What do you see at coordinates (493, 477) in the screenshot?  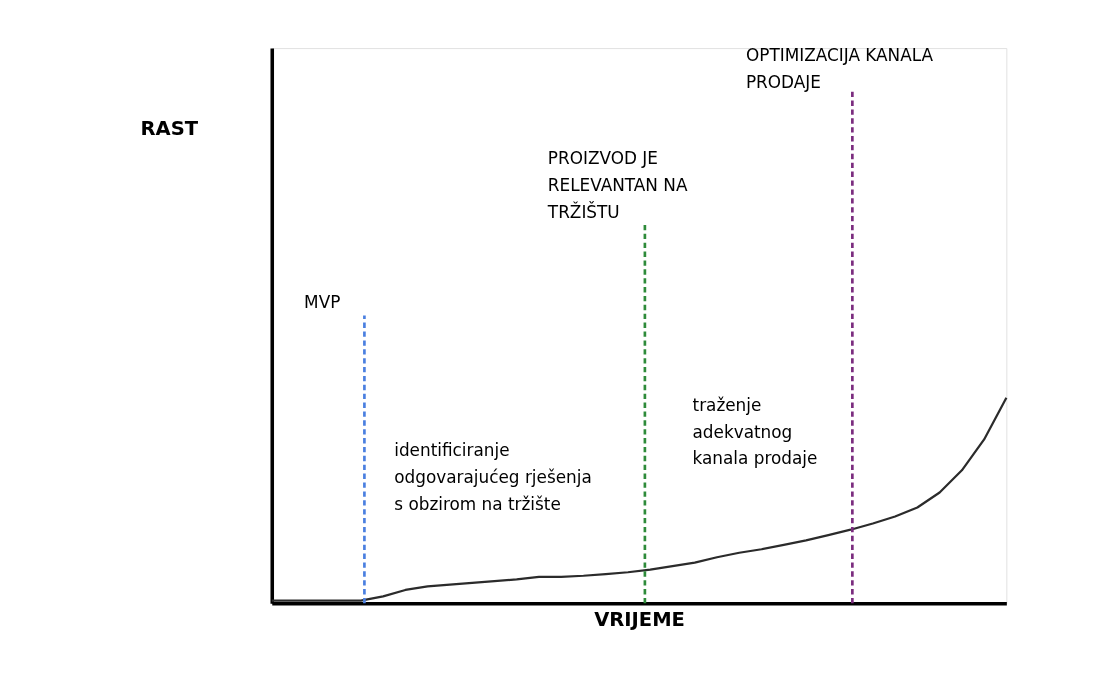 I see `annotation: identificiranje odgovarajućeg rješenja s obzirom na tržište` at bounding box center [493, 477].